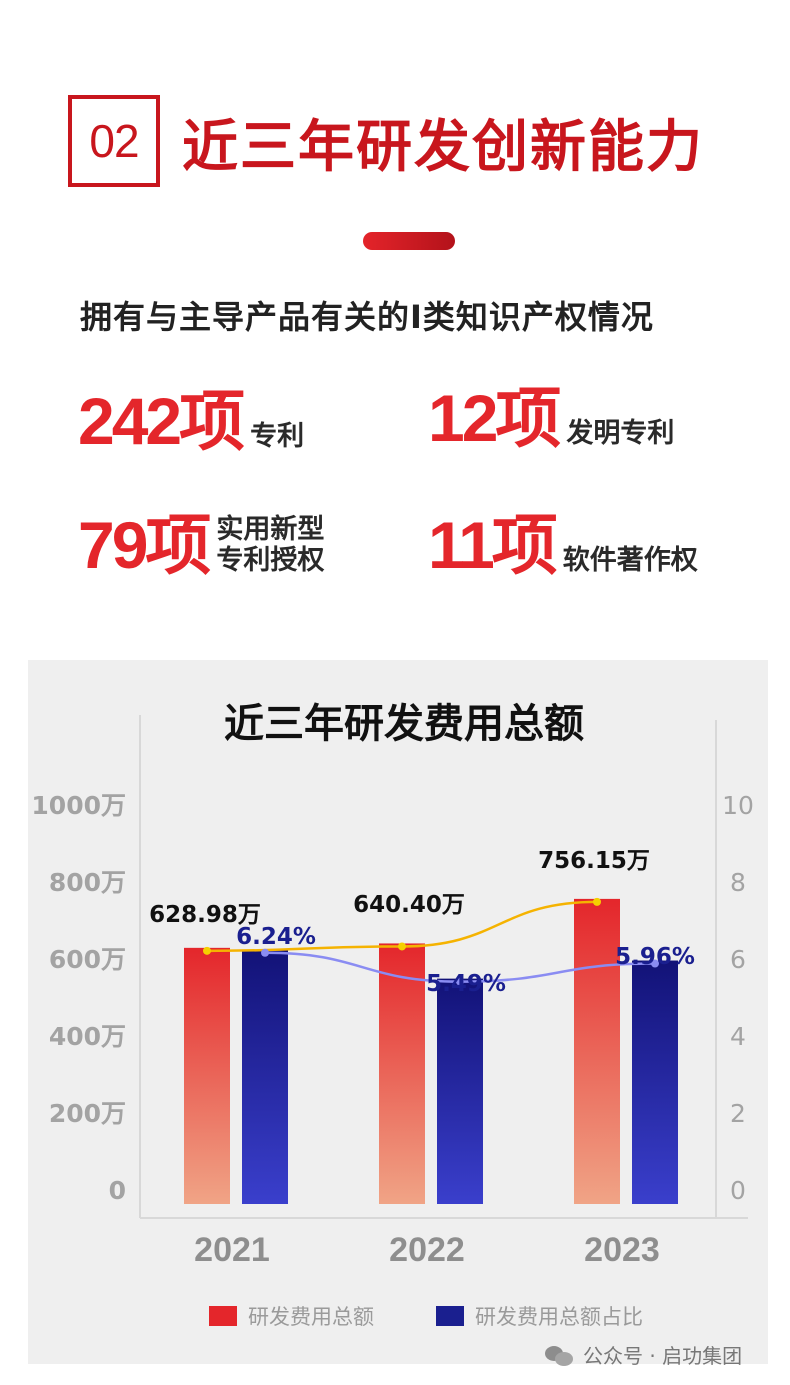 This screenshot has height=1385, width=790. Describe the element at coordinates (87, 959) in the screenshot. I see `left-axis-tick-label: 600万` at that location.